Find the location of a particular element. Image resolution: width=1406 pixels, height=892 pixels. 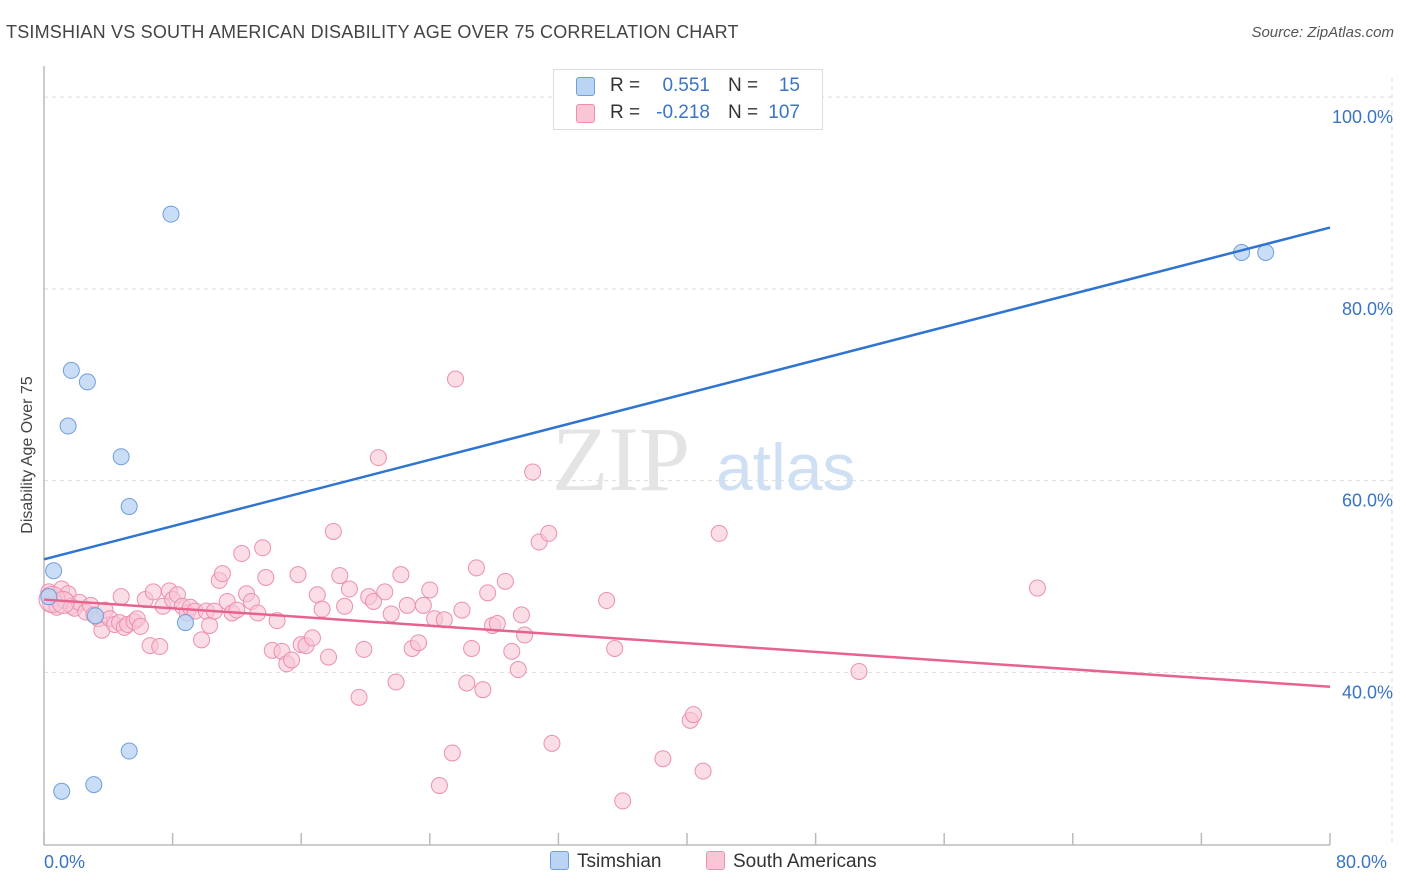

y-tick-labels: 100.0% 80.0% 60.0% 40.0% is located at coordinates (1362, 404).